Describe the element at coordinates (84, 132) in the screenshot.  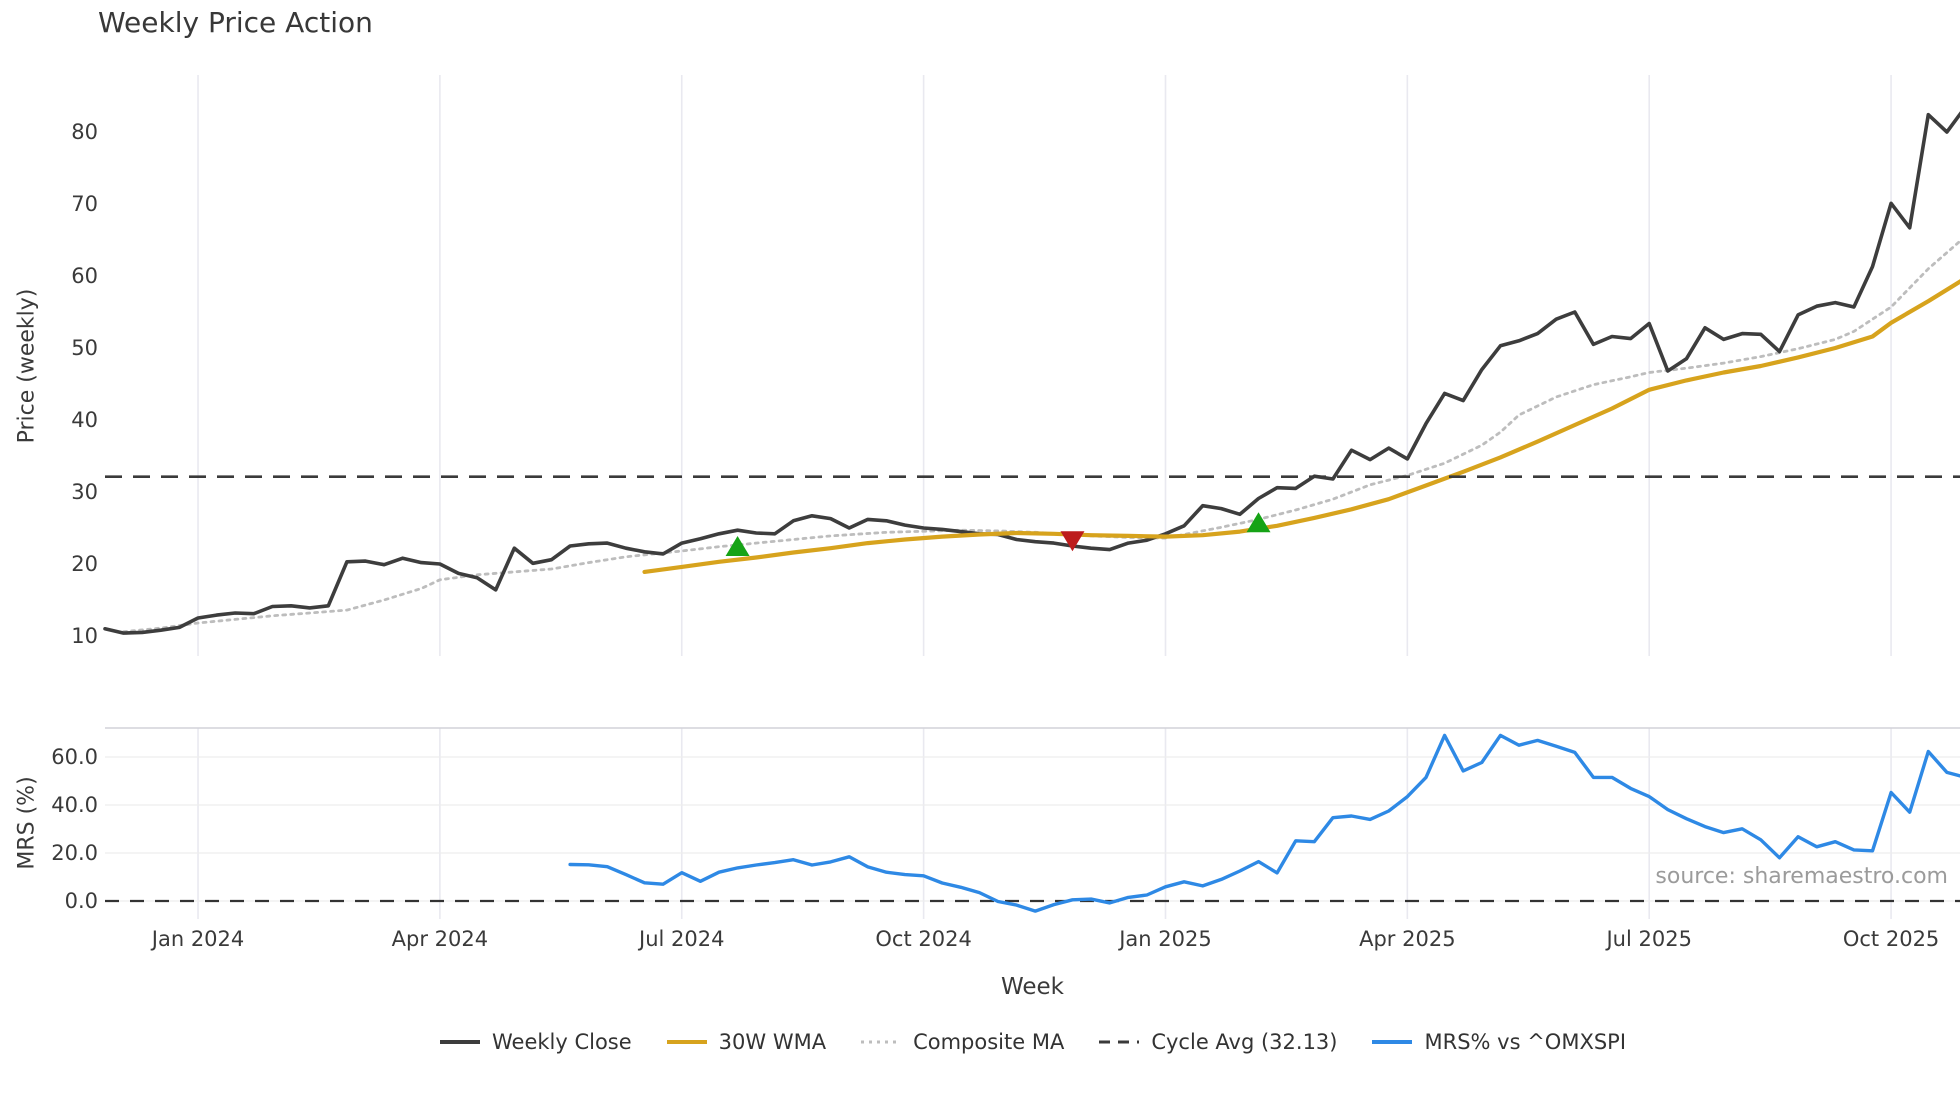
I see `price-y-tick: 80` at that location.